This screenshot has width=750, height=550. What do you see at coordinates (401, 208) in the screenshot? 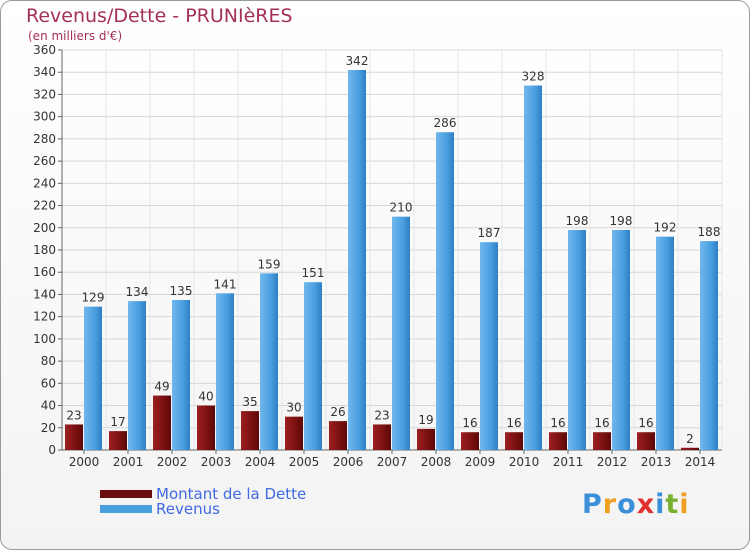
I see `data-label-revenus: 210` at bounding box center [401, 208].